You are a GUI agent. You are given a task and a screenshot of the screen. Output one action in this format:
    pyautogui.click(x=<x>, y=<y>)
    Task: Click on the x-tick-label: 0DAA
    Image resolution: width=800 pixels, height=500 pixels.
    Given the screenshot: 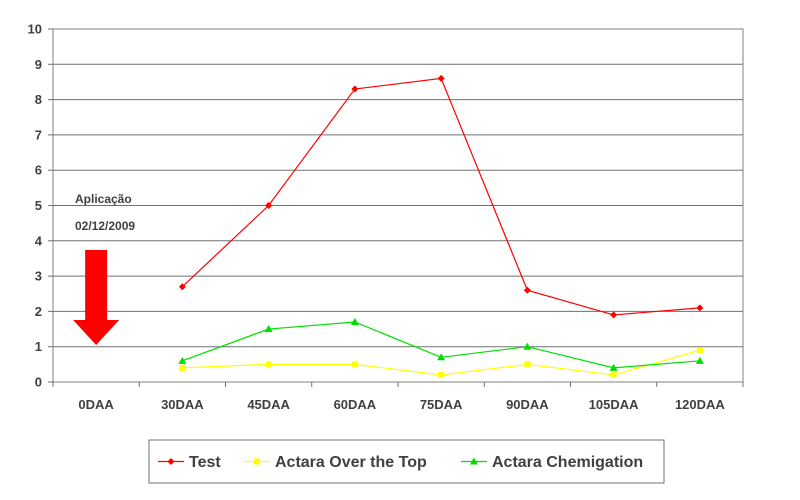 What is the action you would take?
    pyautogui.click(x=96, y=404)
    